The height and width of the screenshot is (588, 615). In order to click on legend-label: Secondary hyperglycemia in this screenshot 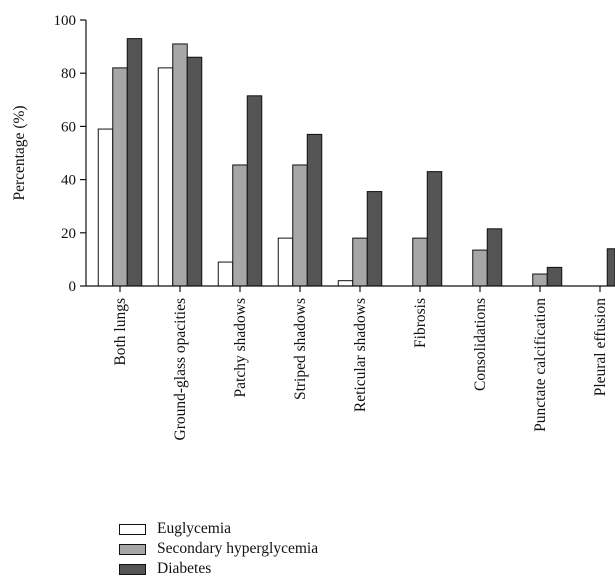, I will do `click(238, 548)`.